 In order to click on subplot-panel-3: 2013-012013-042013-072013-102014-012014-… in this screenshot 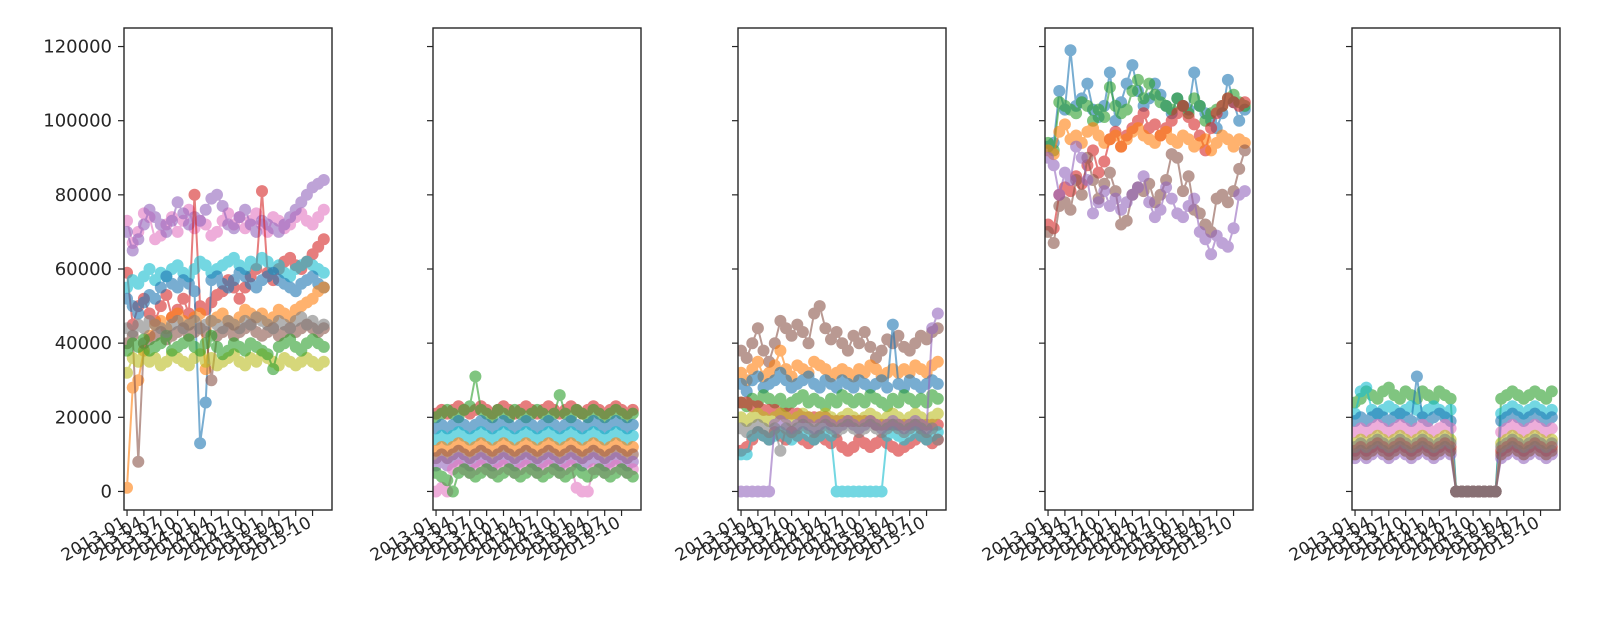, I will do `click(809, 296)`.